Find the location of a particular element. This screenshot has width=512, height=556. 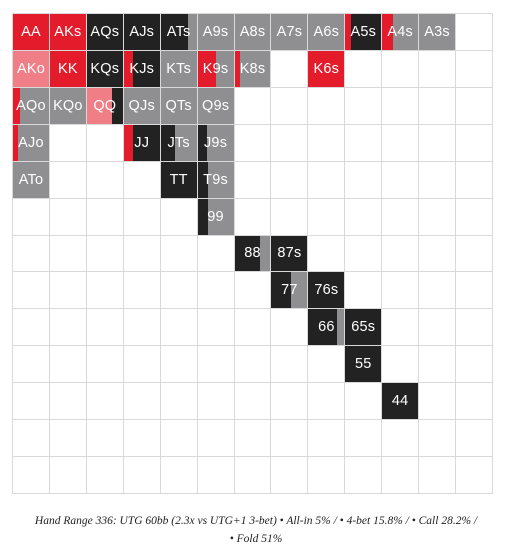

hand-cell: 44 is located at coordinates (400, 401).